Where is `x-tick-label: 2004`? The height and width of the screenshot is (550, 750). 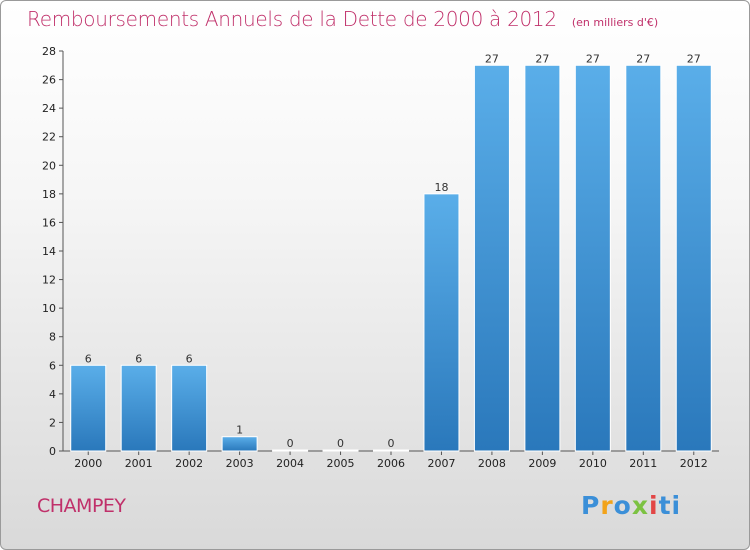 x-tick-label: 2004 is located at coordinates (290, 463).